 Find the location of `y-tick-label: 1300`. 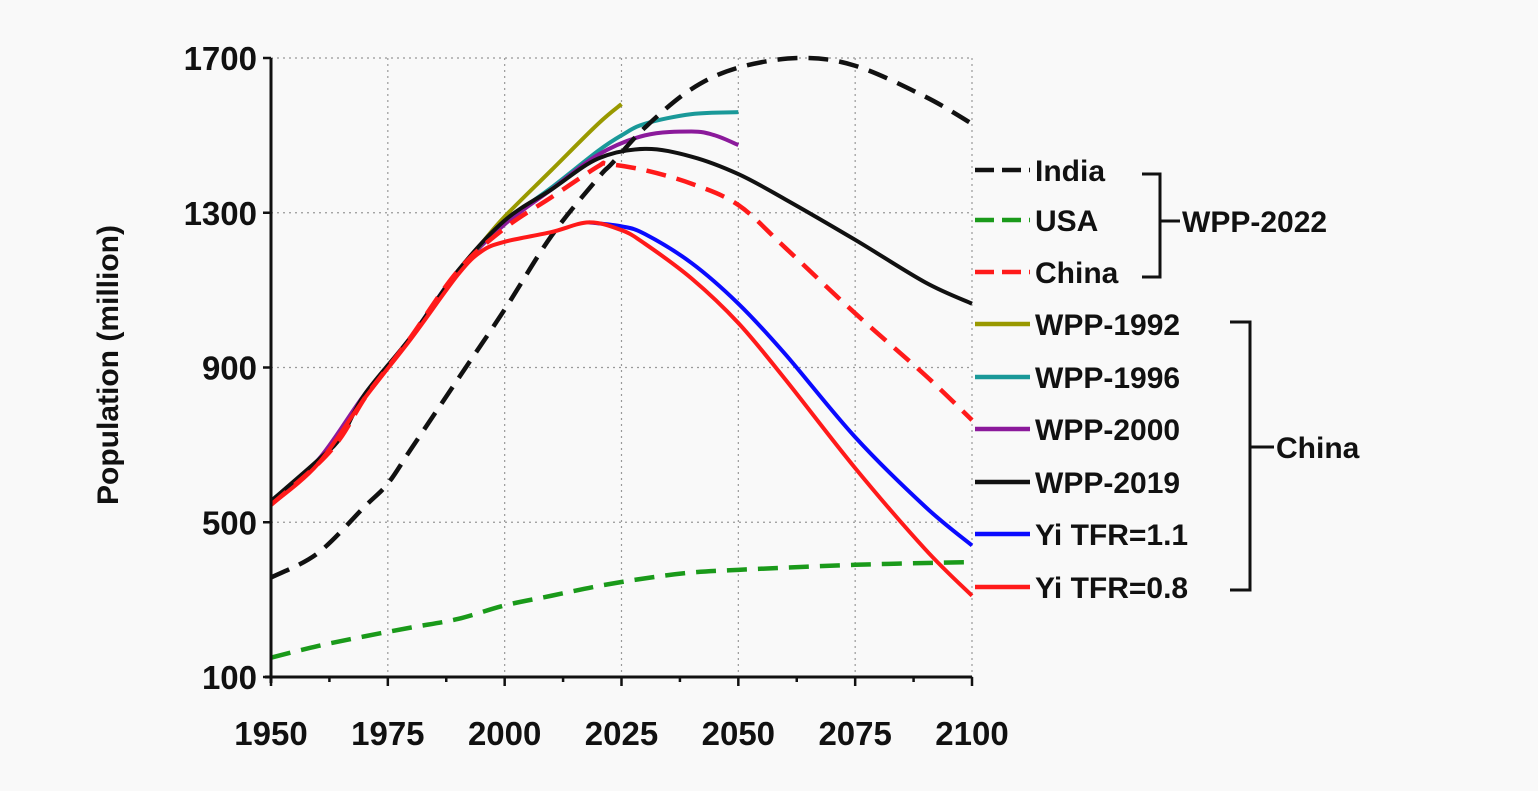

y-tick-label: 1300 is located at coordinates (220, 213).